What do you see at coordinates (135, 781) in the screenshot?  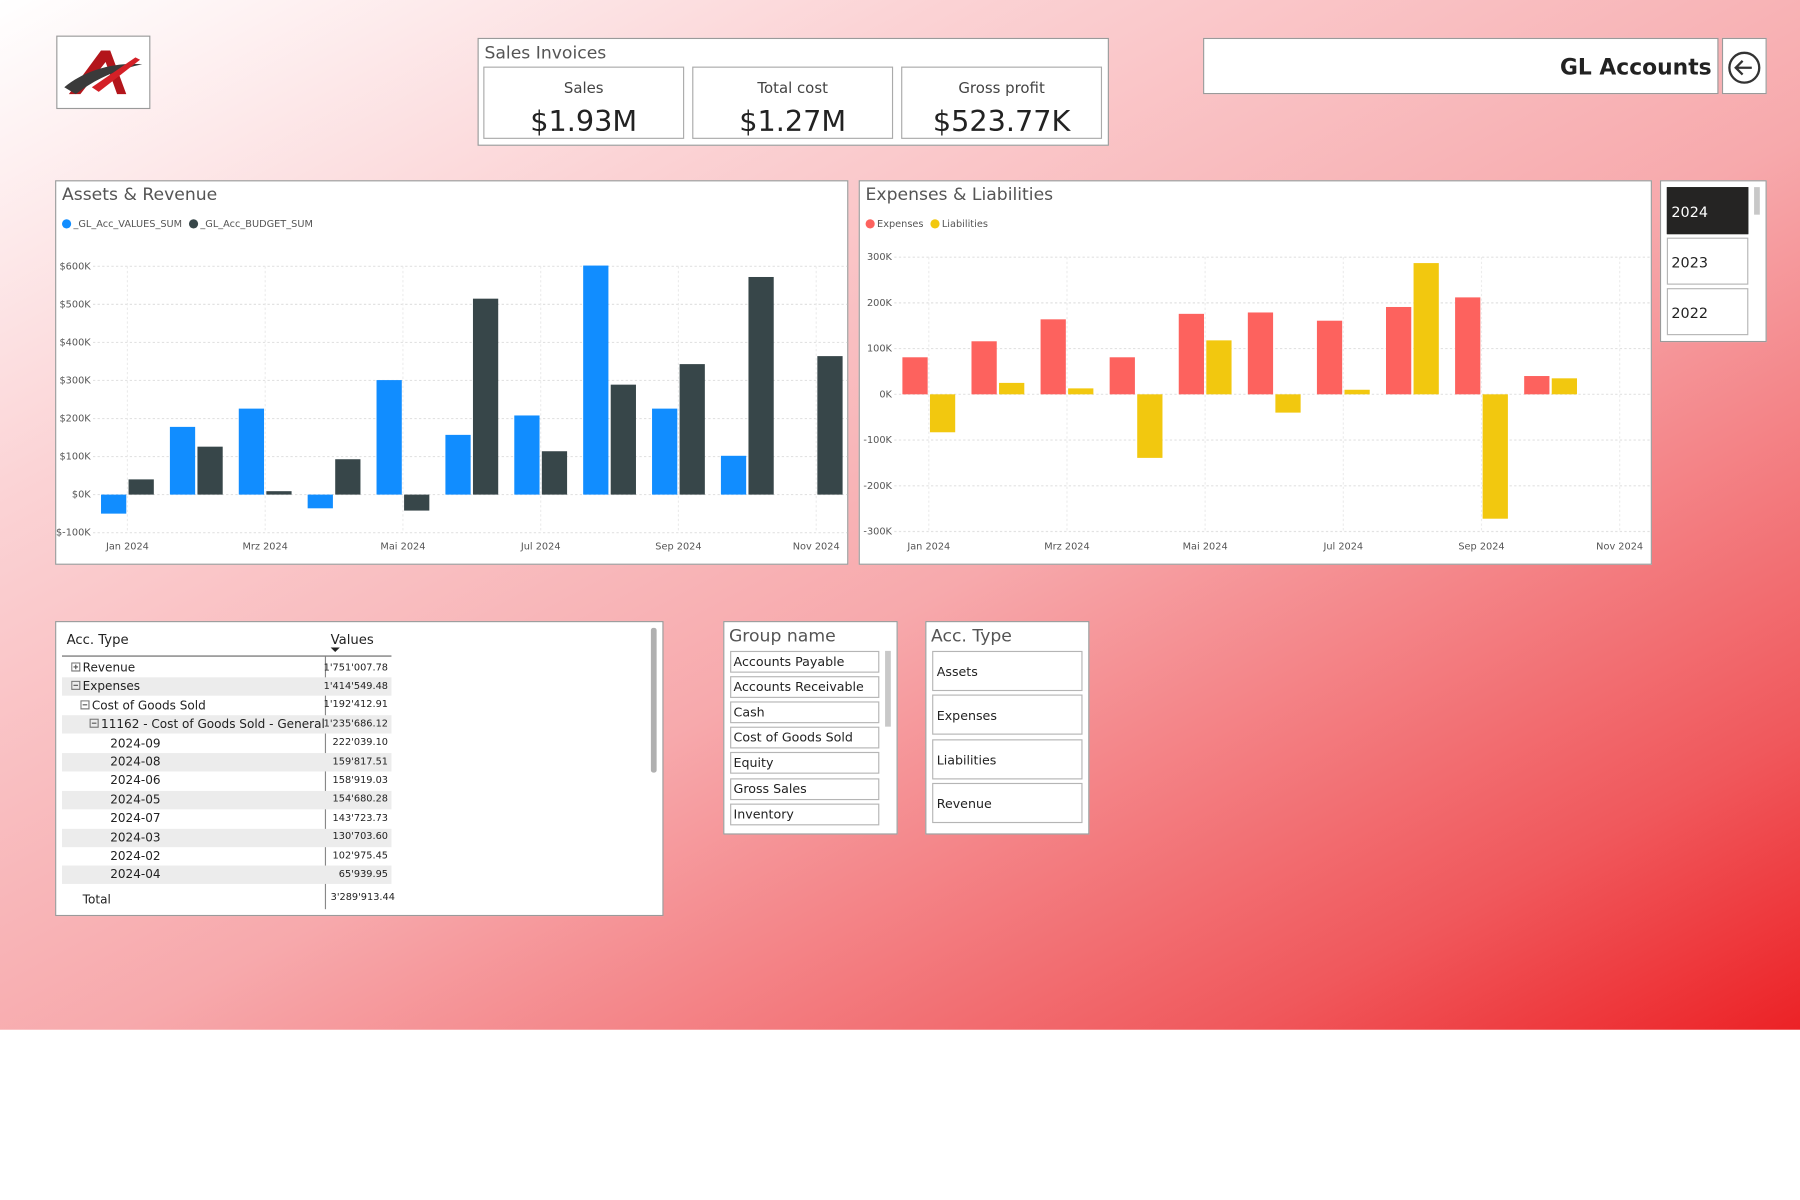 I see `row-label: 2024-06` at bounding box center [135, 781].